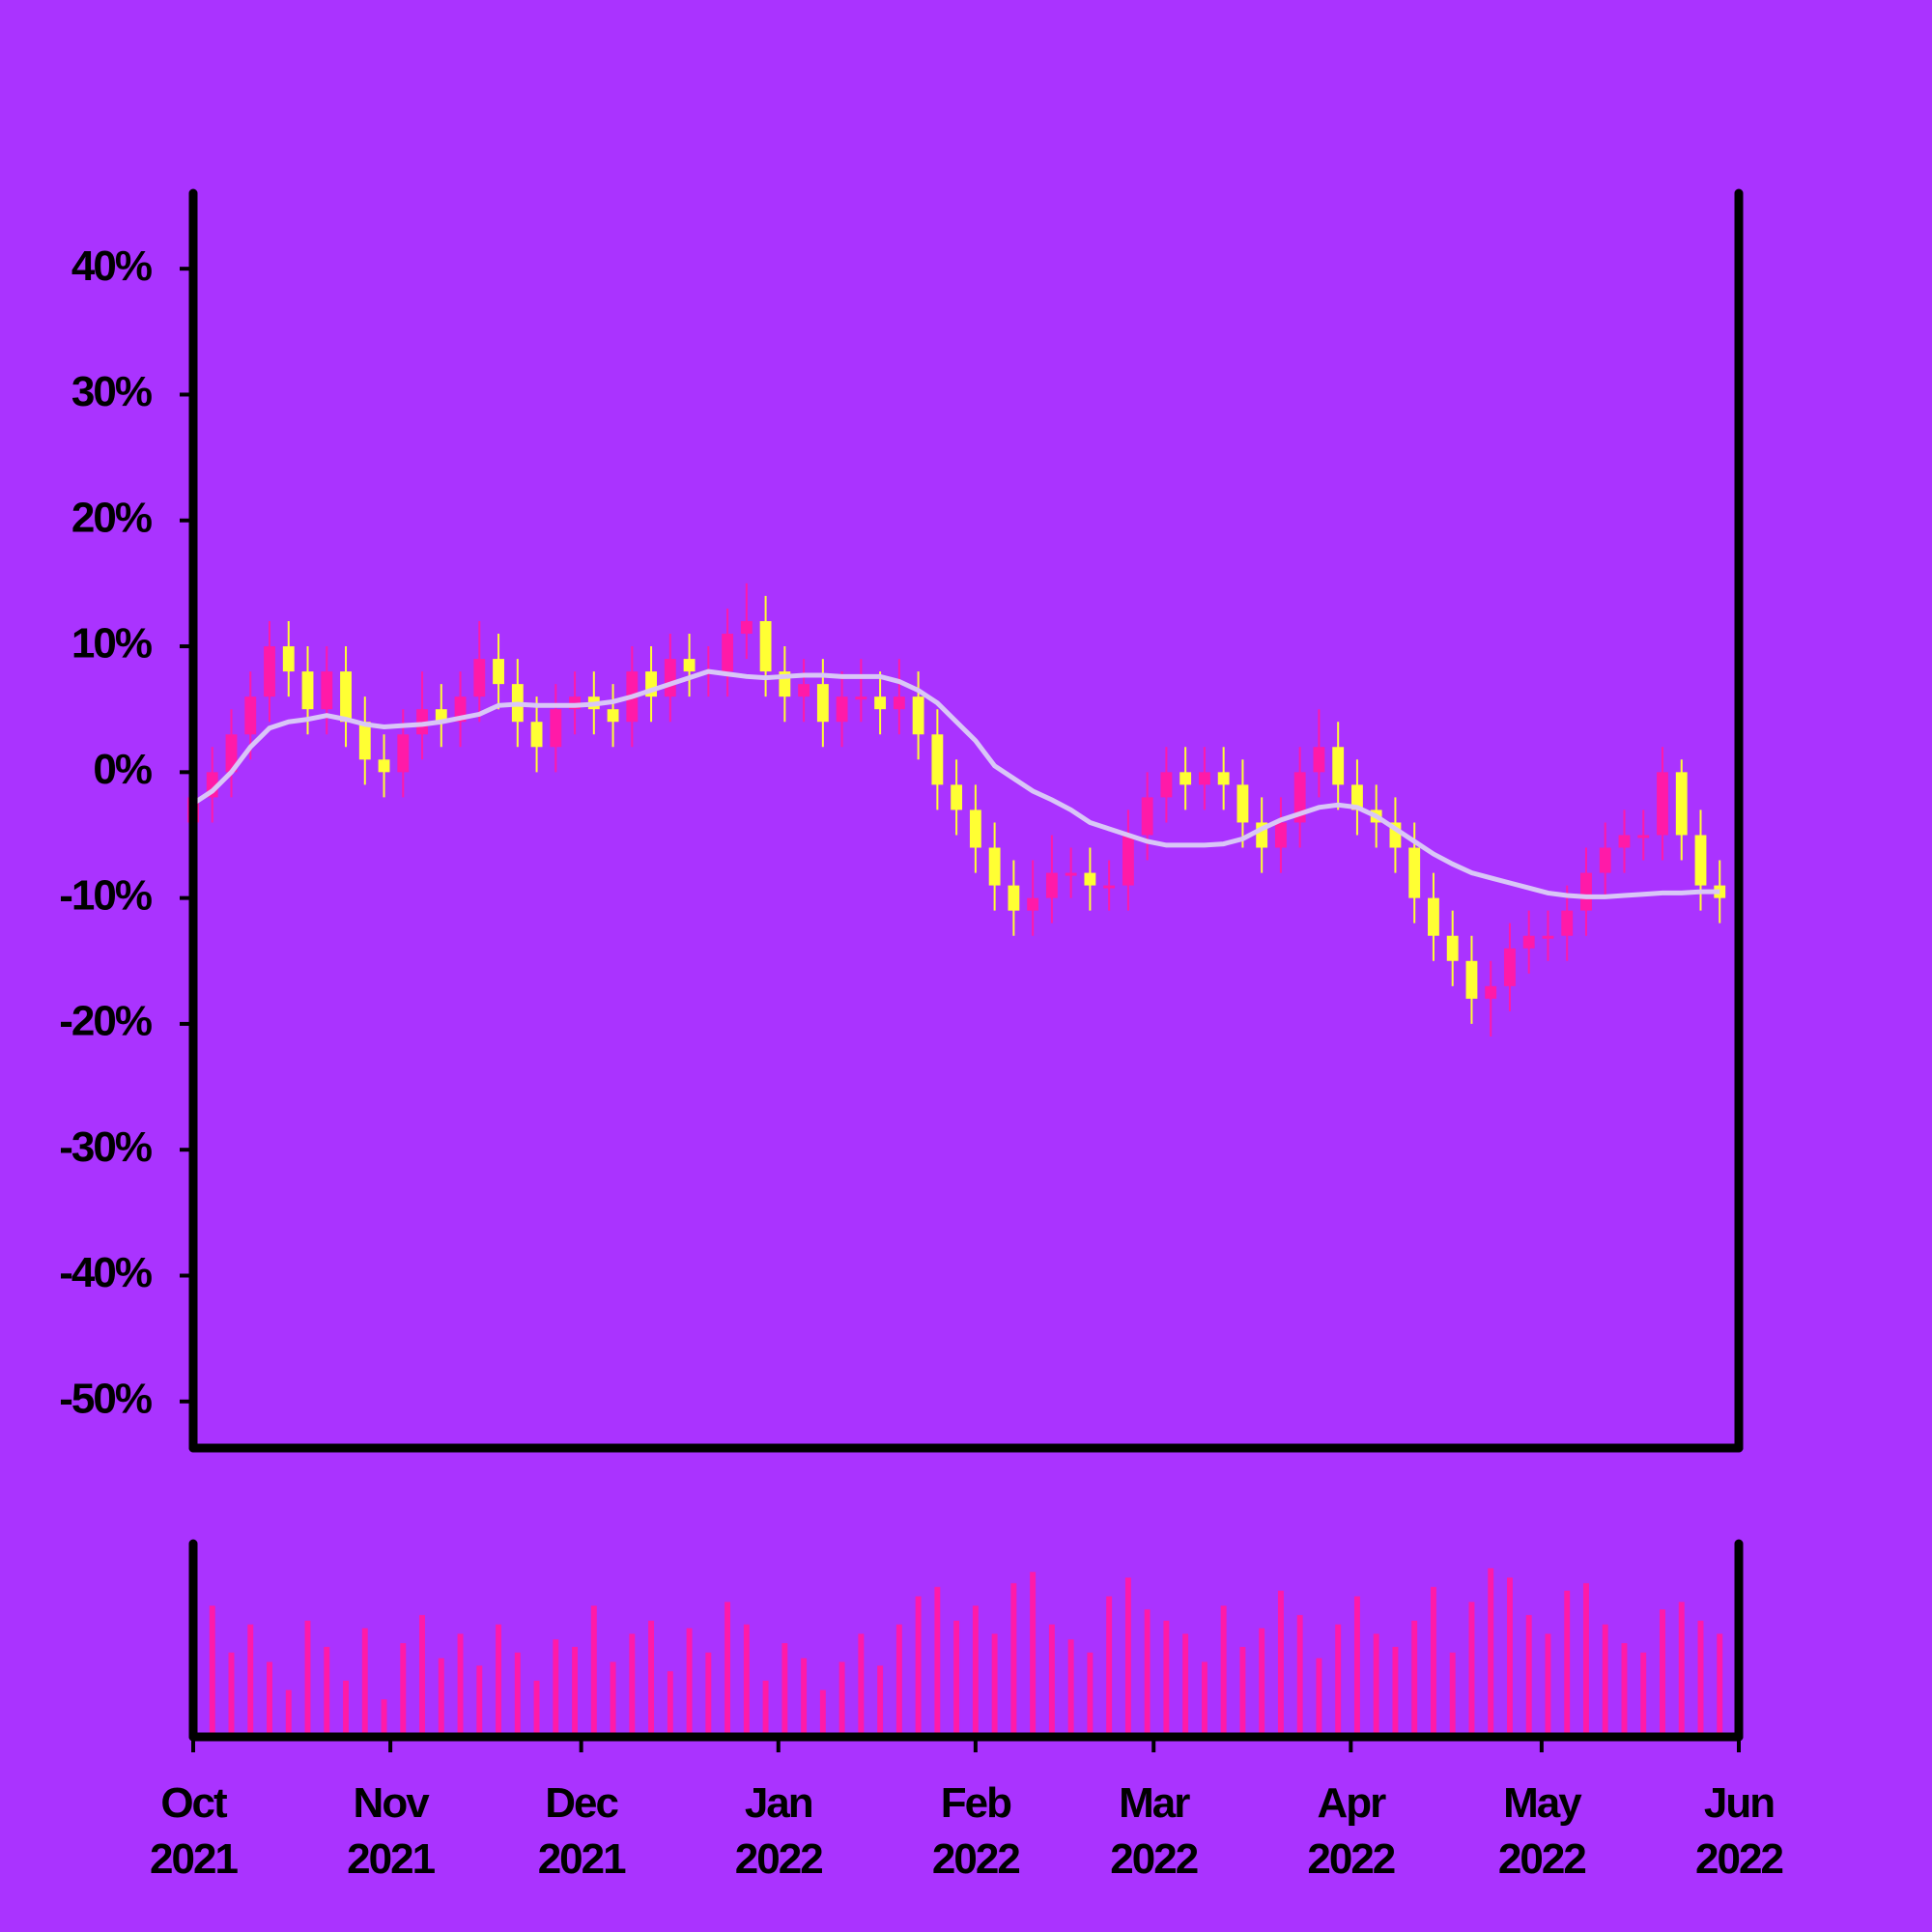 Image resolution: width=1932 pixels, height=1932 pixels. I want to click on y-tick-label: -10%, so click(105, 895).